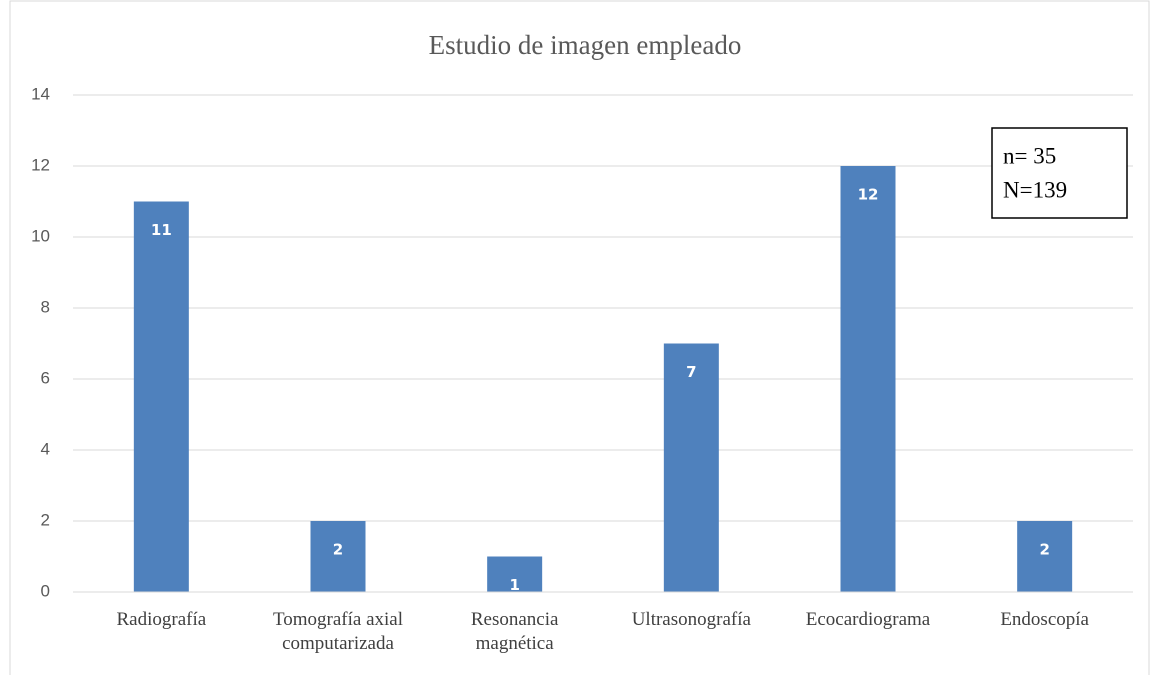 This screenshot has width=1150, height=675. I want to click on data-label: 1, so click(514, 585).